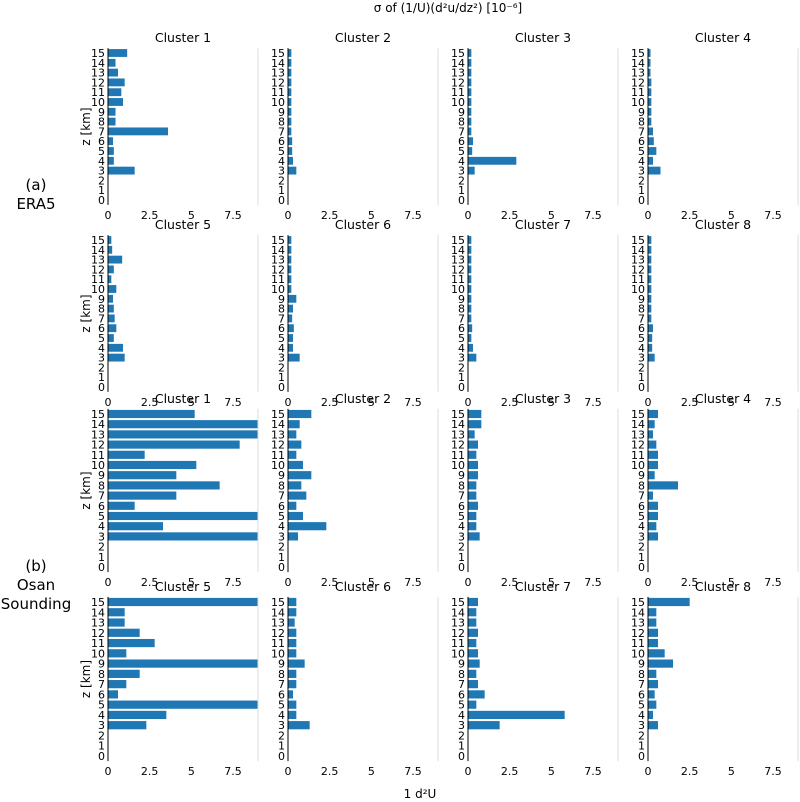  What do you see at coordinates (278, 279) in the screenshot?
I see `y-tick-label: 11` at bounding box center [278, 279].